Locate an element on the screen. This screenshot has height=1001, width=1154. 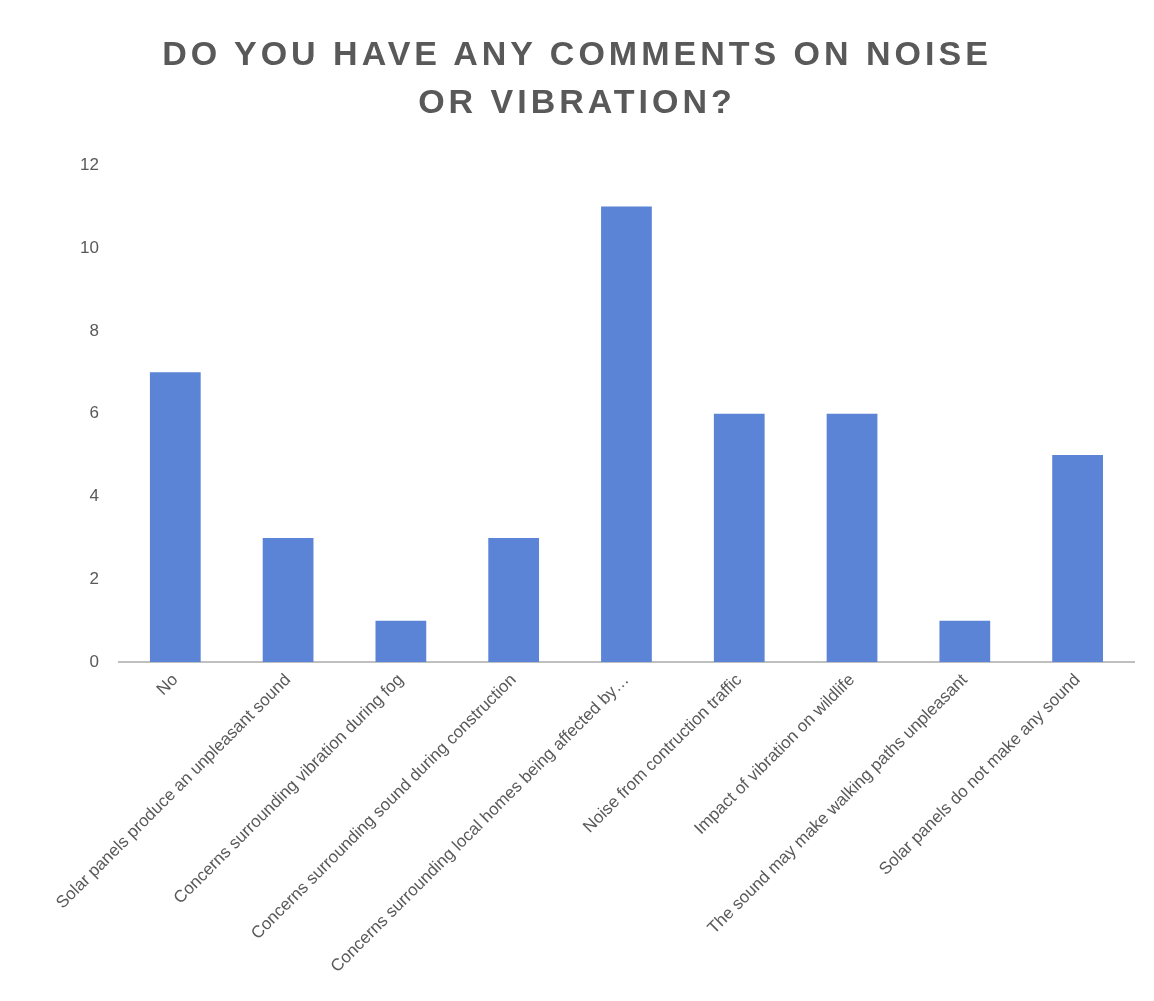
chart-title: DO YOU HAVE ANY COMMENTS ON NOISE OR VIBRATION? is located at coordinates (577, 77).